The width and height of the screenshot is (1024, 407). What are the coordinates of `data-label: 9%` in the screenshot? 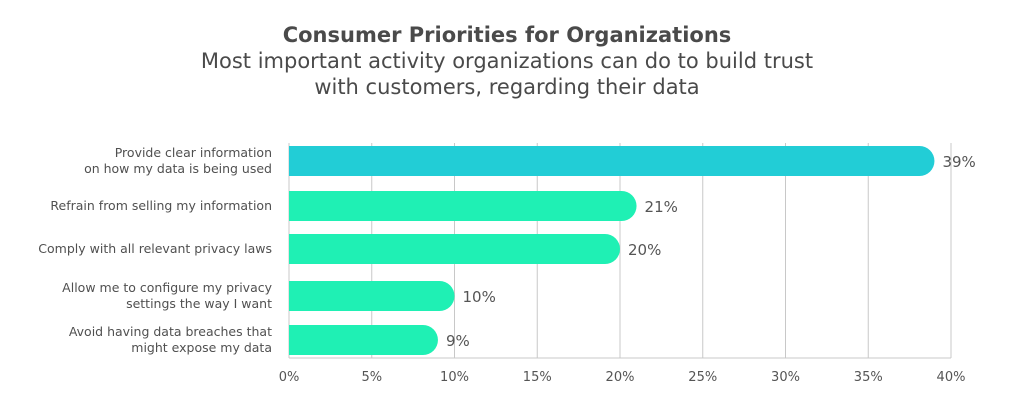 It's located at (458, 341).